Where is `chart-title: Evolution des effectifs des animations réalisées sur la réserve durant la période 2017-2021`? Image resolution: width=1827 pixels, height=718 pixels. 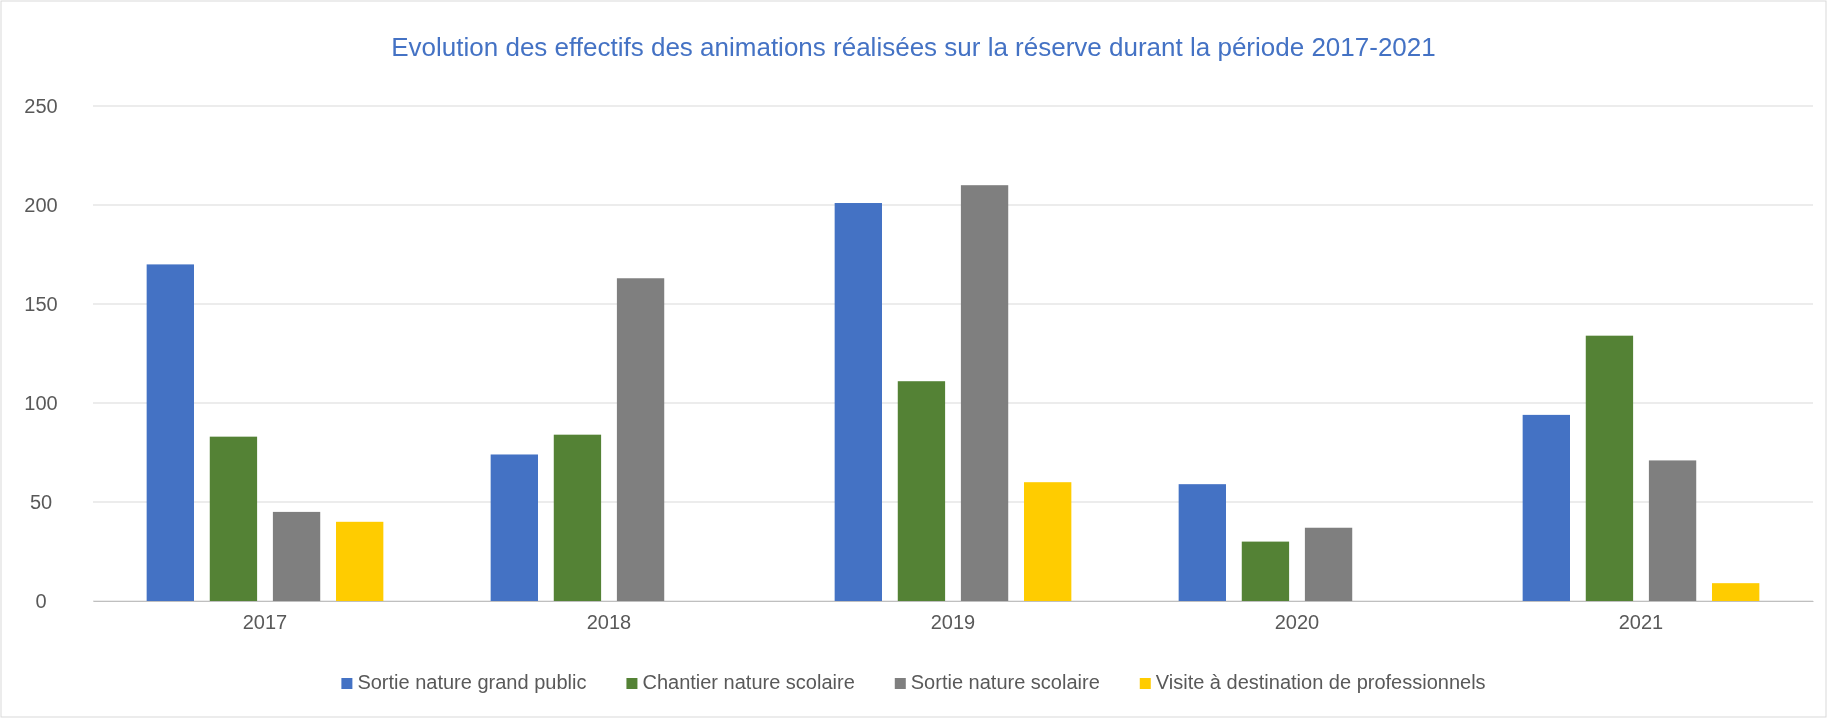
chart-title: Evolution des effectifs des animations réalisées sur la réserve durant la période 2017-2021 is located at coordinates (913, 47).